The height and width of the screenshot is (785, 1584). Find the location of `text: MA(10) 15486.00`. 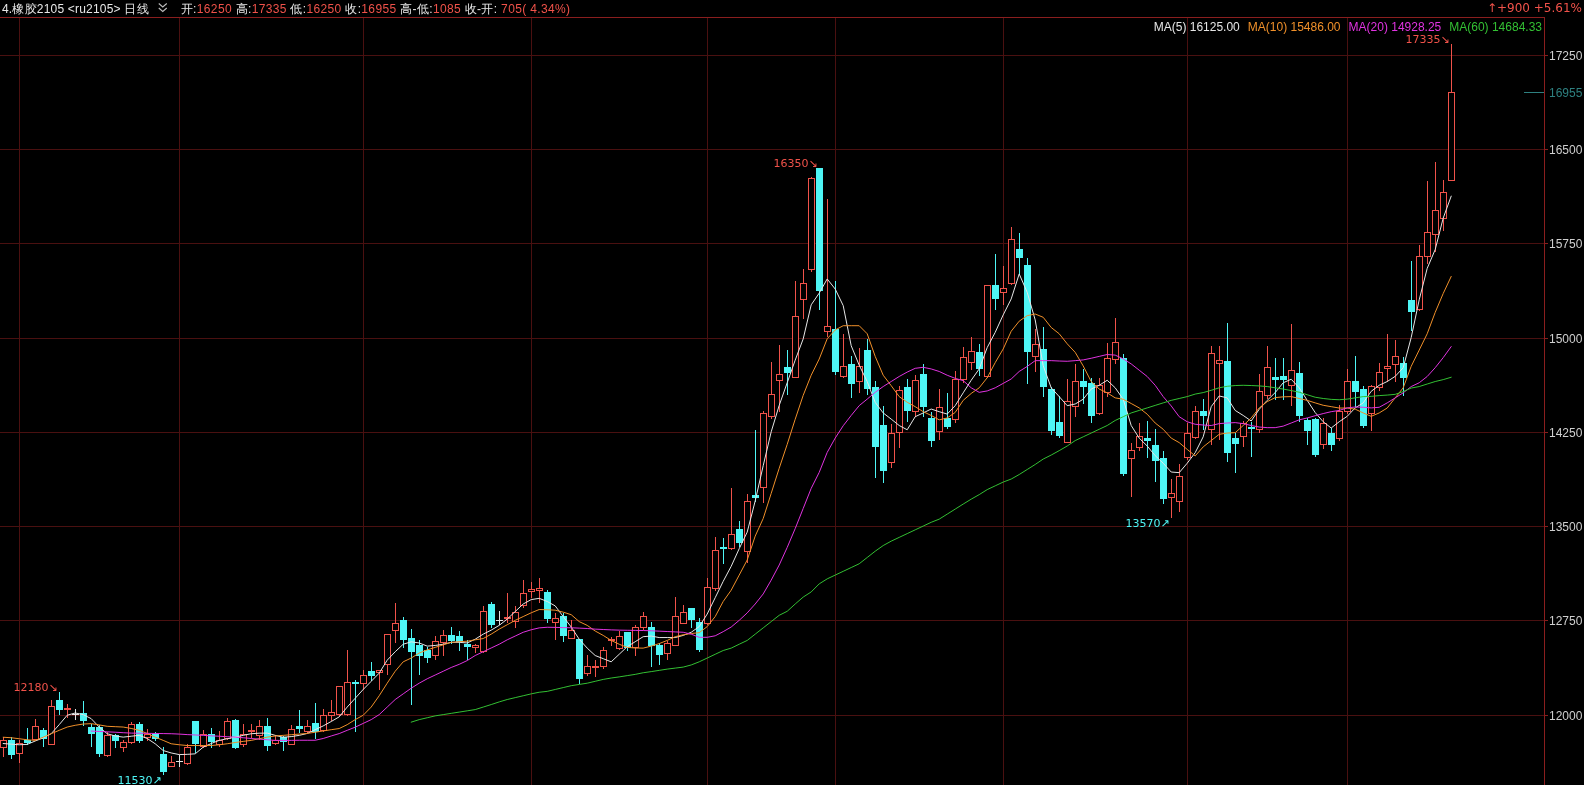

text: MA(10) 15486.00 is located at coordinates (1294, 27).